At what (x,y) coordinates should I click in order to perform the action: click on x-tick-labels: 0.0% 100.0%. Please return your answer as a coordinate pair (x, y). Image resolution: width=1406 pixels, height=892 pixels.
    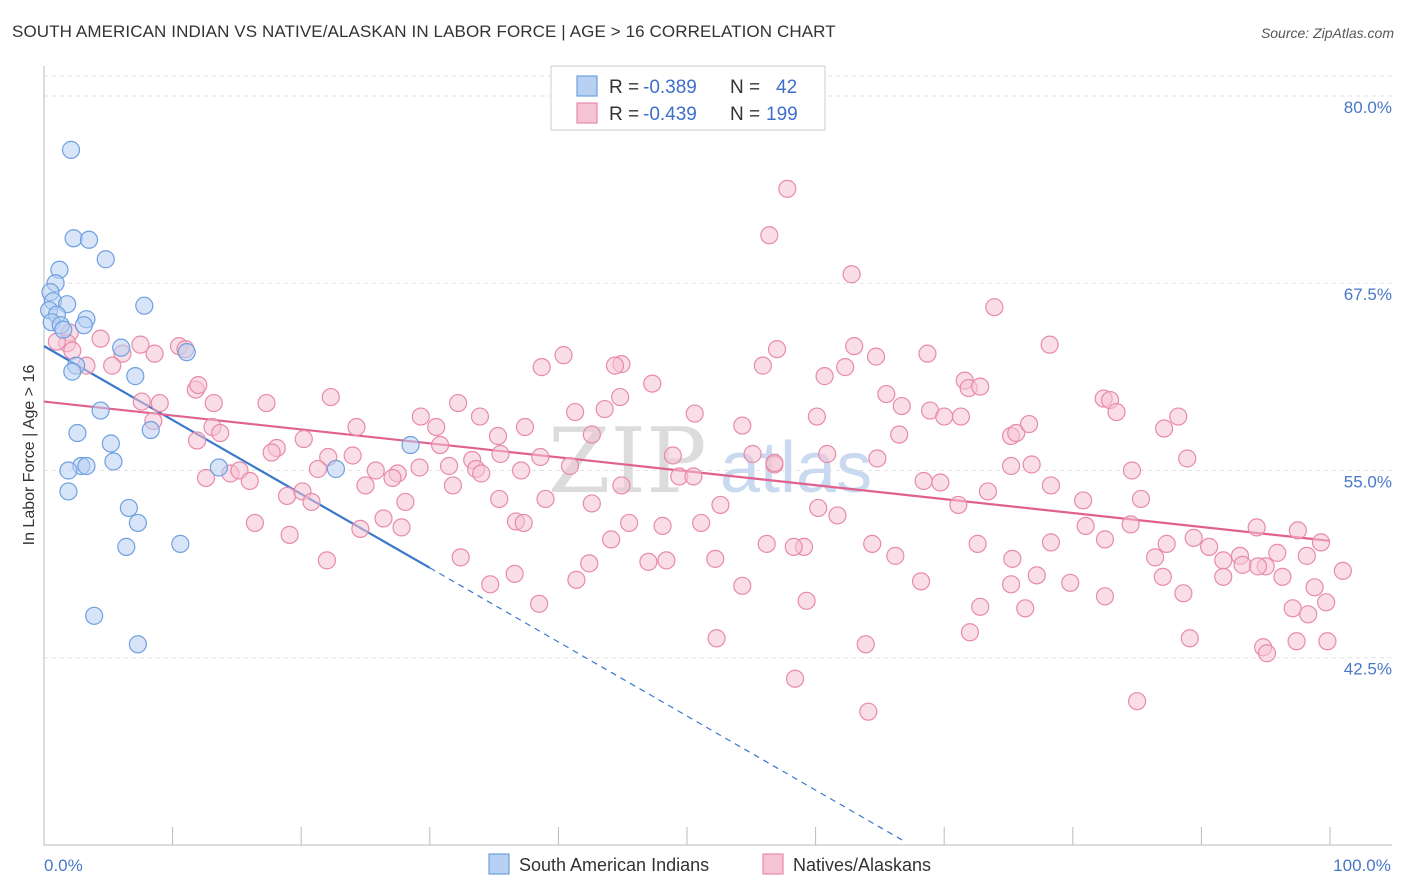
    Looking at the image, I should click on (717, 865).